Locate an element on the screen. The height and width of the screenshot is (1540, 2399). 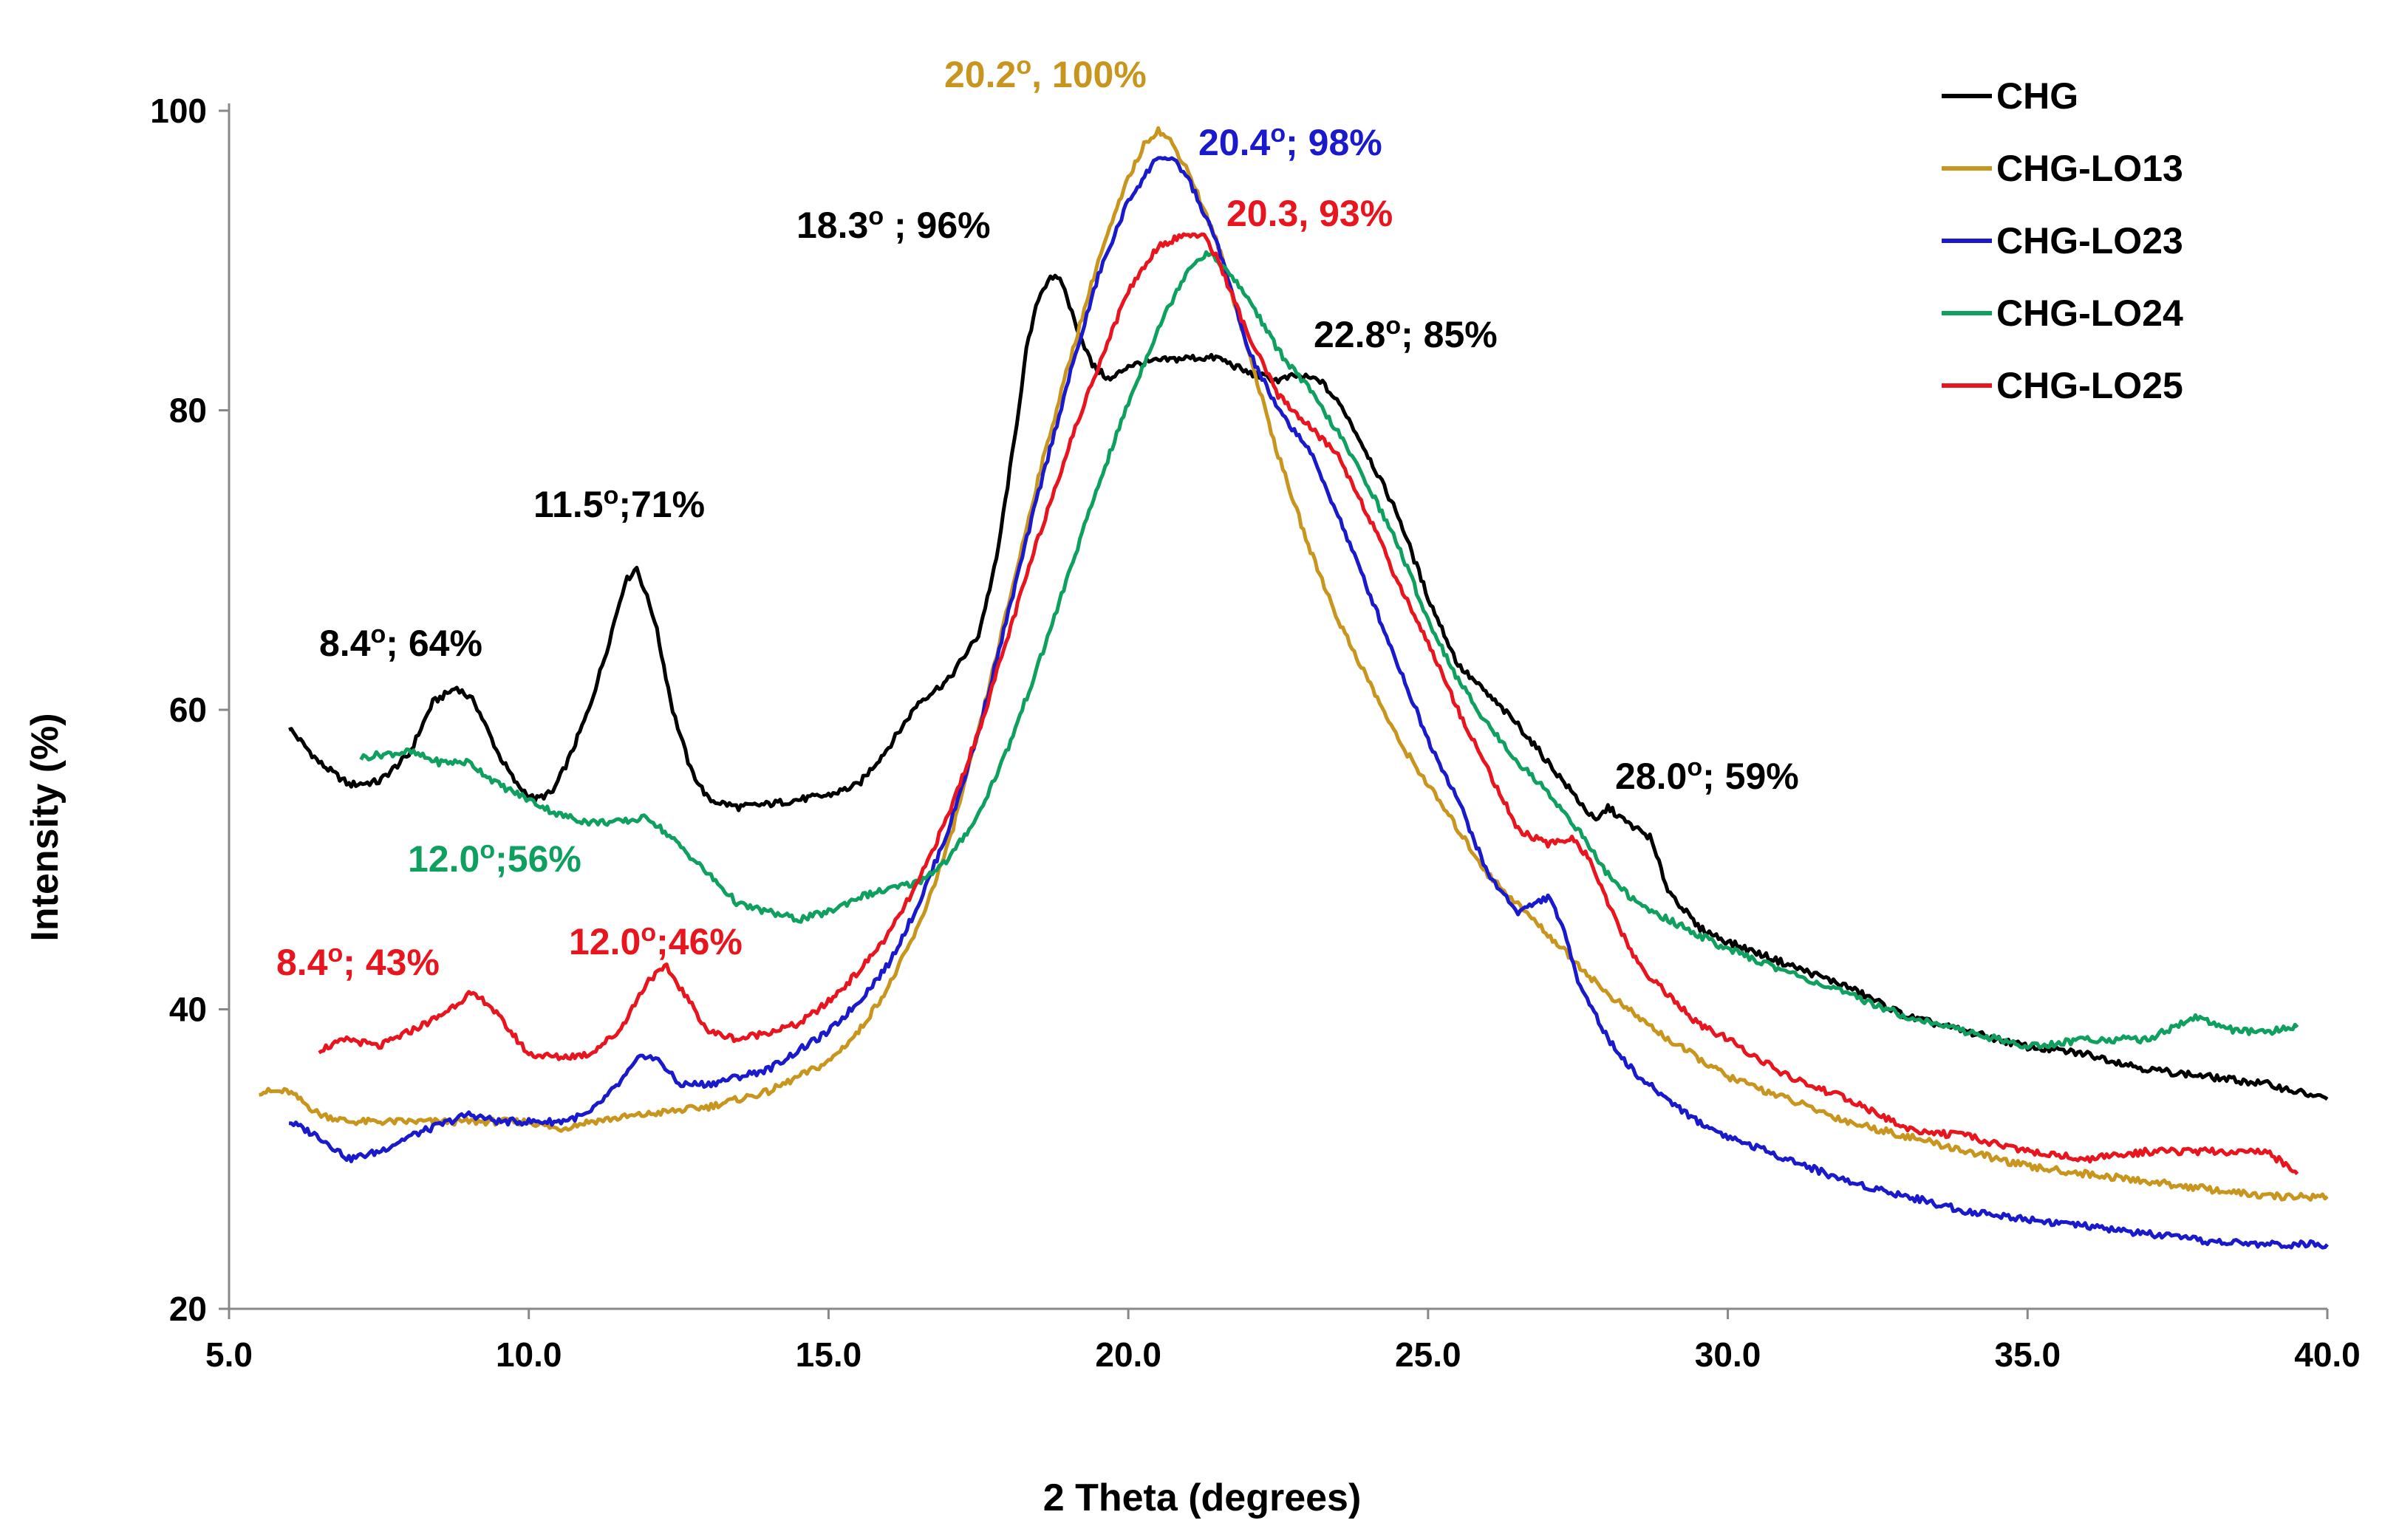
x-axis-title: 2 Theta (degrees) is located at coordinates (1202, 1497).